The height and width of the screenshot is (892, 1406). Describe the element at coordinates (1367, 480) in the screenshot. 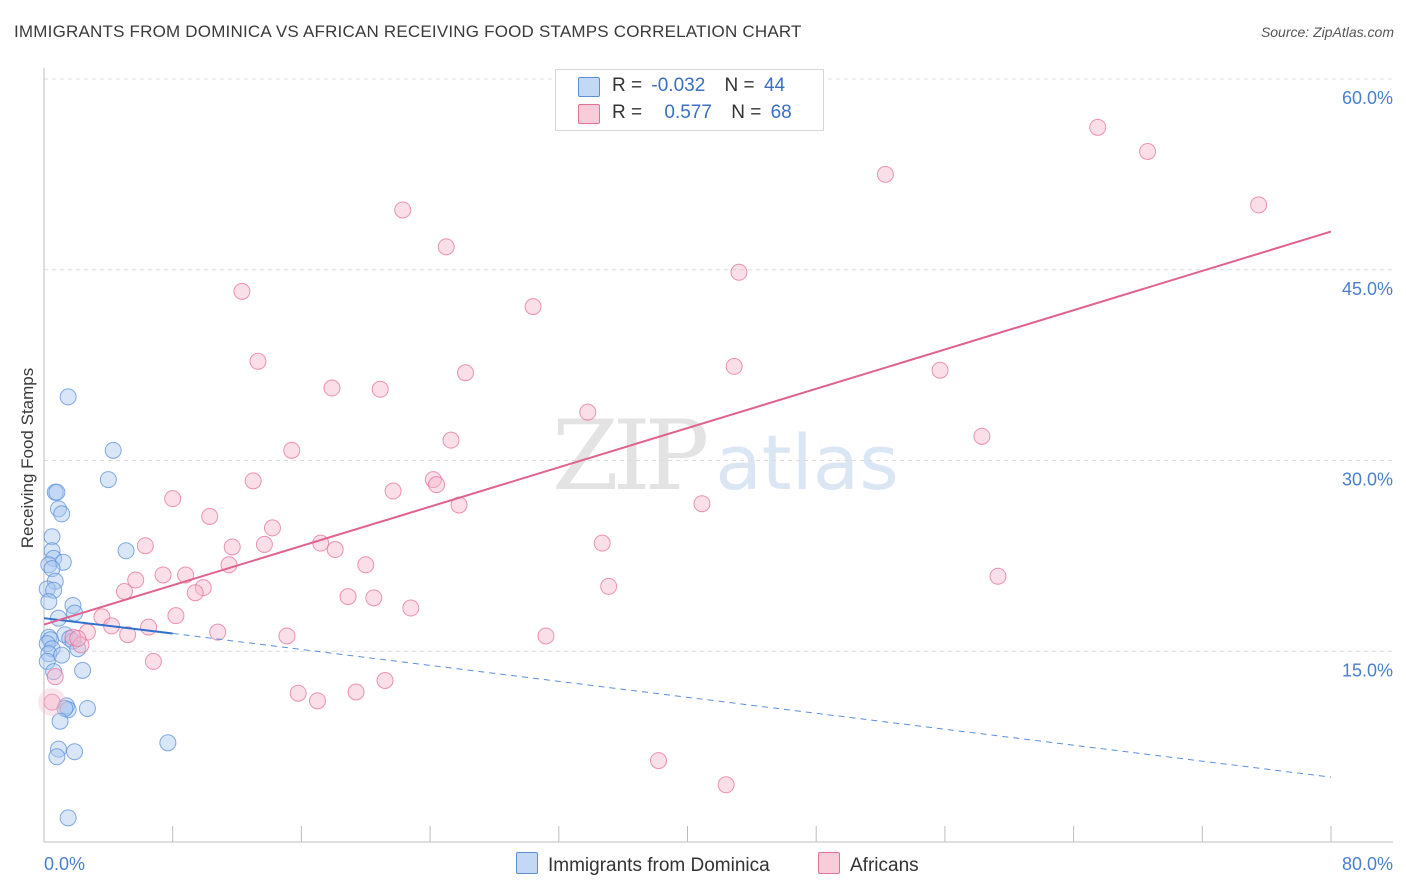

I see `y-tick-label: 30.0%` at that location.